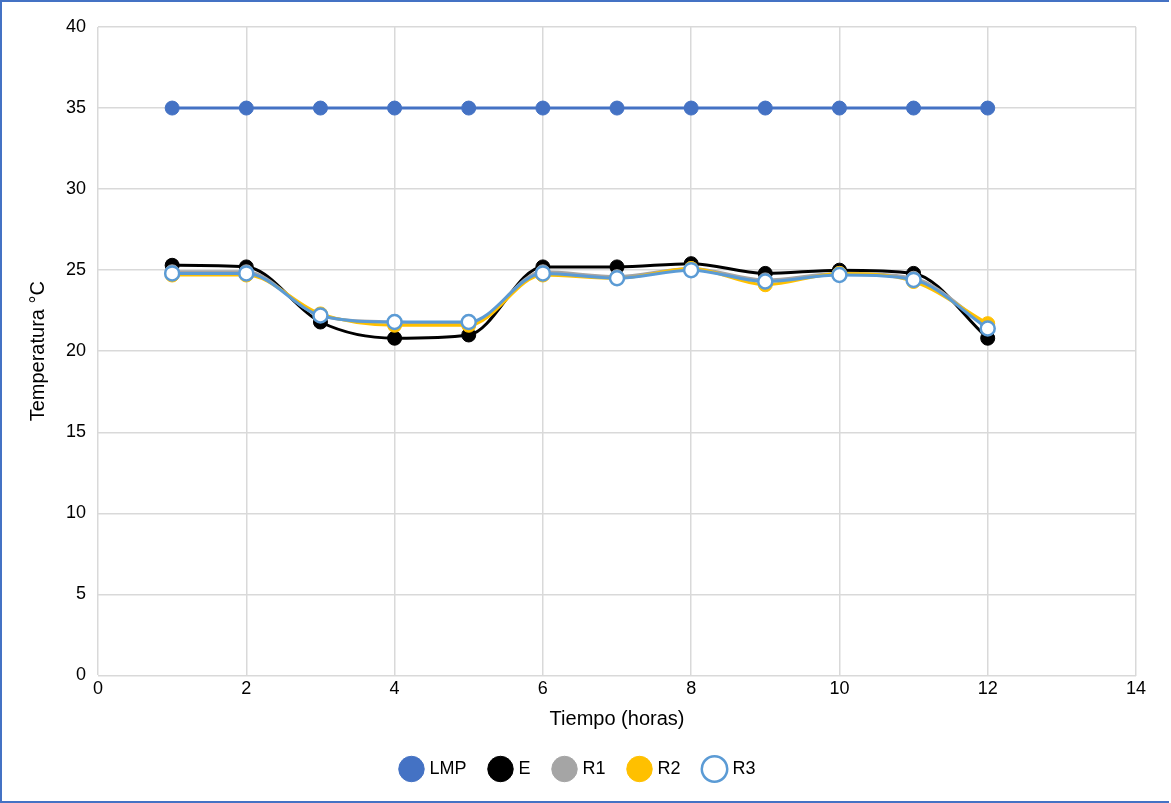  What do you see at coordinates (524, 767) in the screenshot?
I see `legend-label: E` at bounding box center [524, 767].